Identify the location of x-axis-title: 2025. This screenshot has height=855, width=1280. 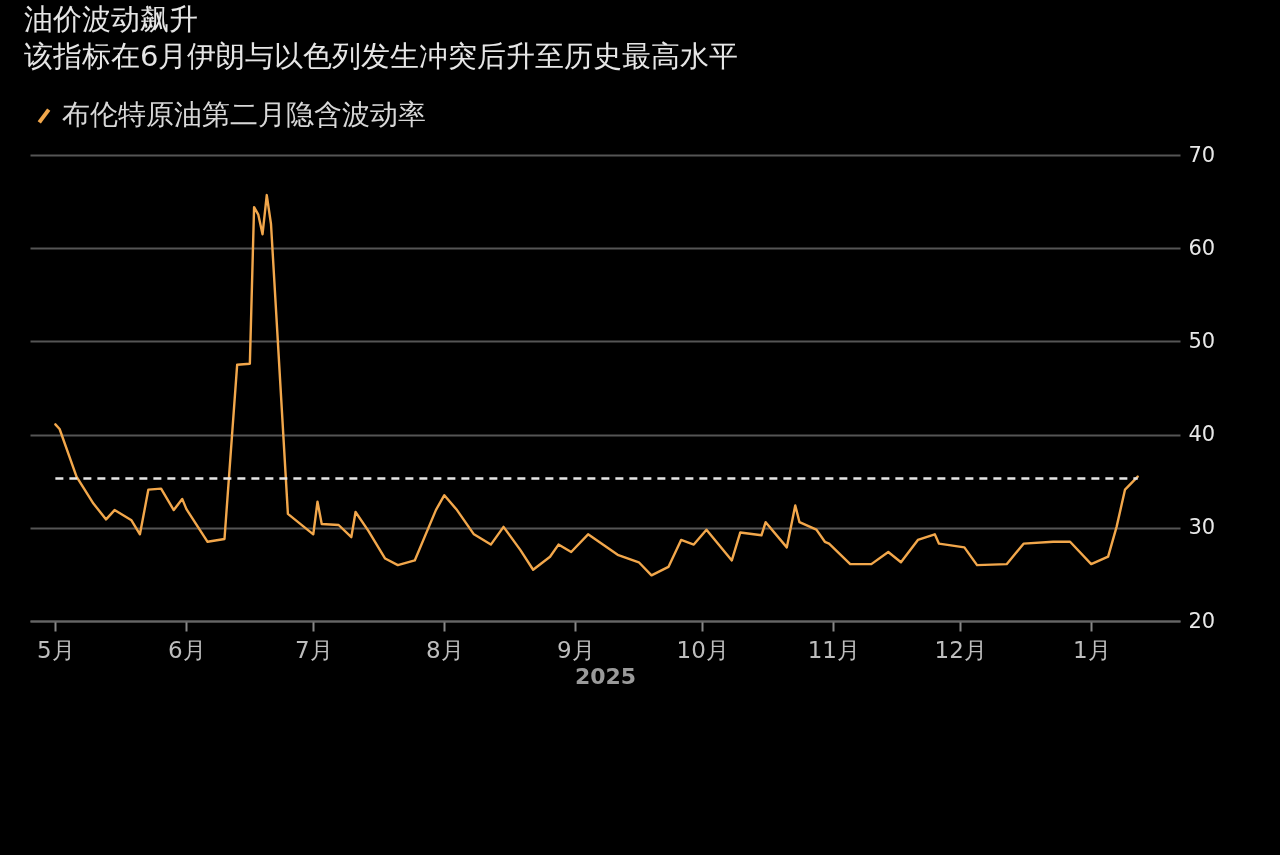
(605, 676).